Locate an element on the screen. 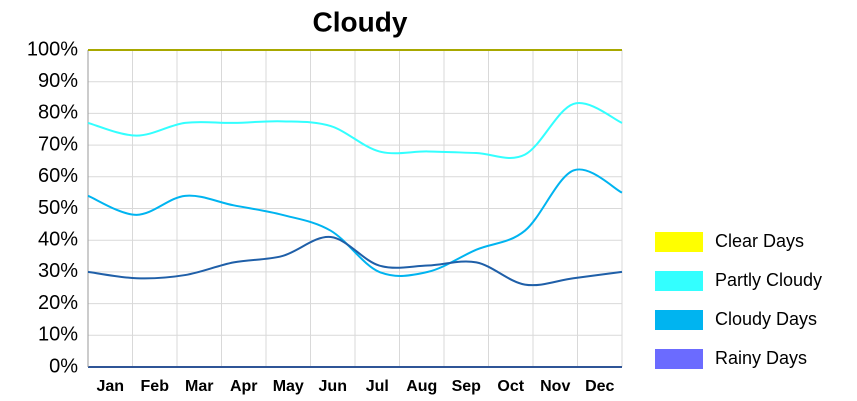  legend-label: Rainy Days is located at coordinates (761, 358).